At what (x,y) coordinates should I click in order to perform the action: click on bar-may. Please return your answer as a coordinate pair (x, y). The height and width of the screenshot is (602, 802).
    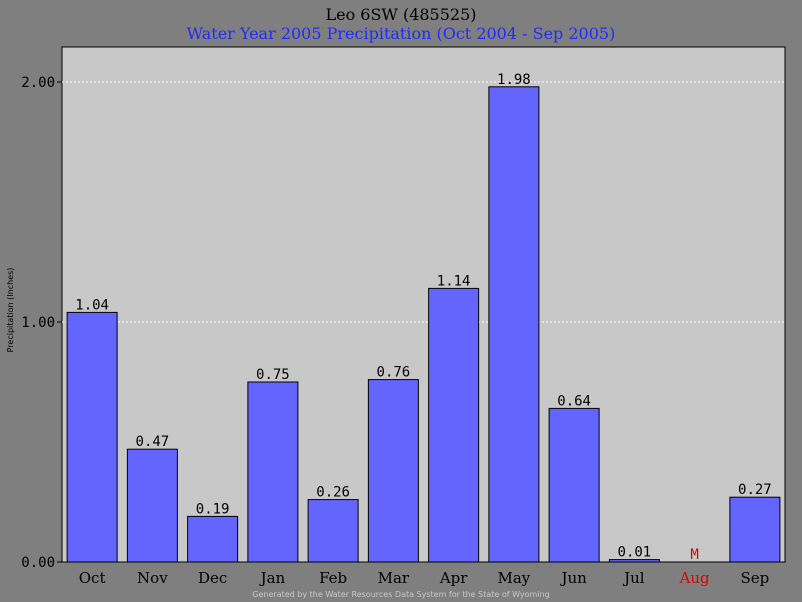
    Looking at the image, I should click on (514, 324).